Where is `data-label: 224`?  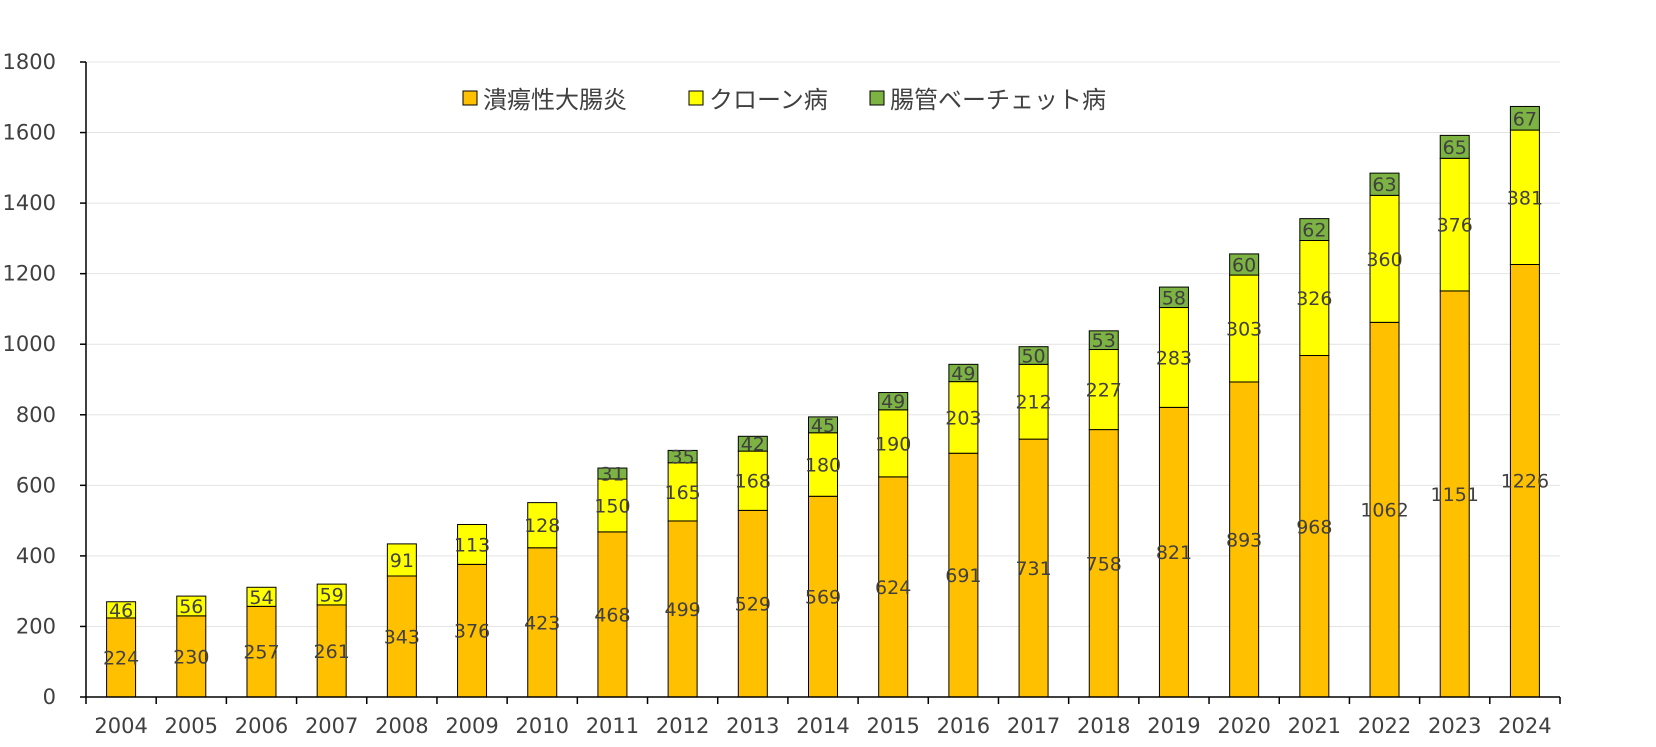
data-label: 224 is located at coordinates (121, 658).